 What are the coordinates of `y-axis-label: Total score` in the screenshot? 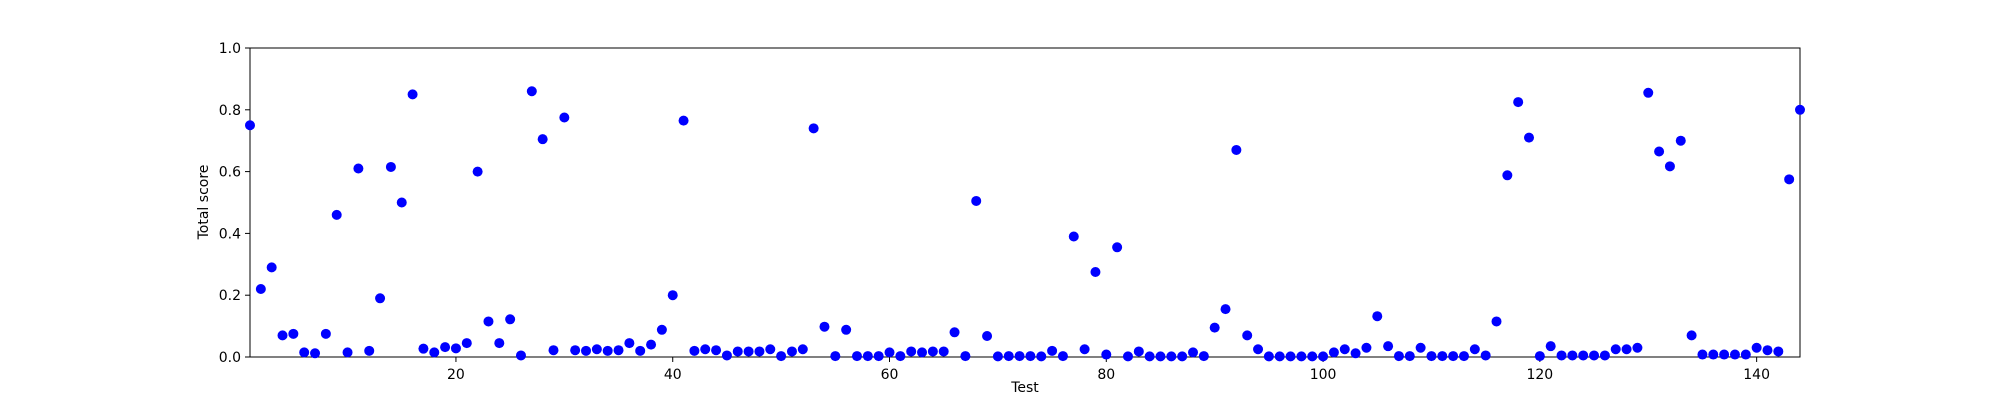 It's located at (204, 203).